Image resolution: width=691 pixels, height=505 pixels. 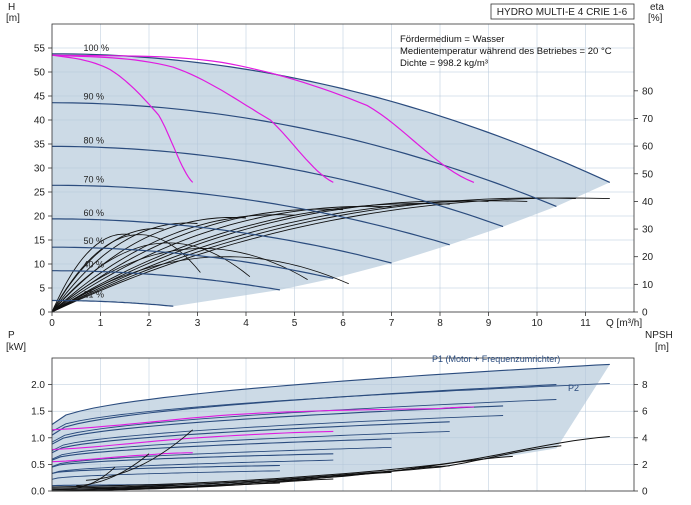 What do you see at coordinates (645, 465) in the screenshot?
I see `npsh-tick-label: 2` at bounding box center [645, 465].